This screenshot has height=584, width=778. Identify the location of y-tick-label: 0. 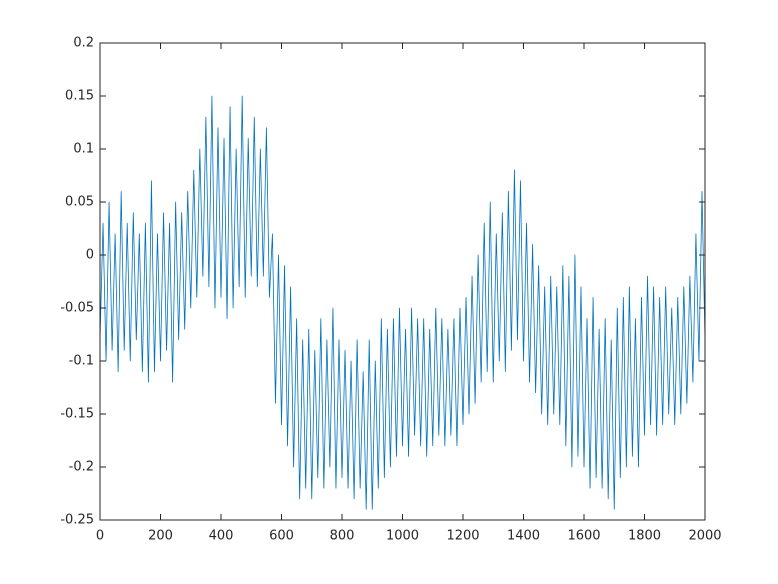
(90, 255).